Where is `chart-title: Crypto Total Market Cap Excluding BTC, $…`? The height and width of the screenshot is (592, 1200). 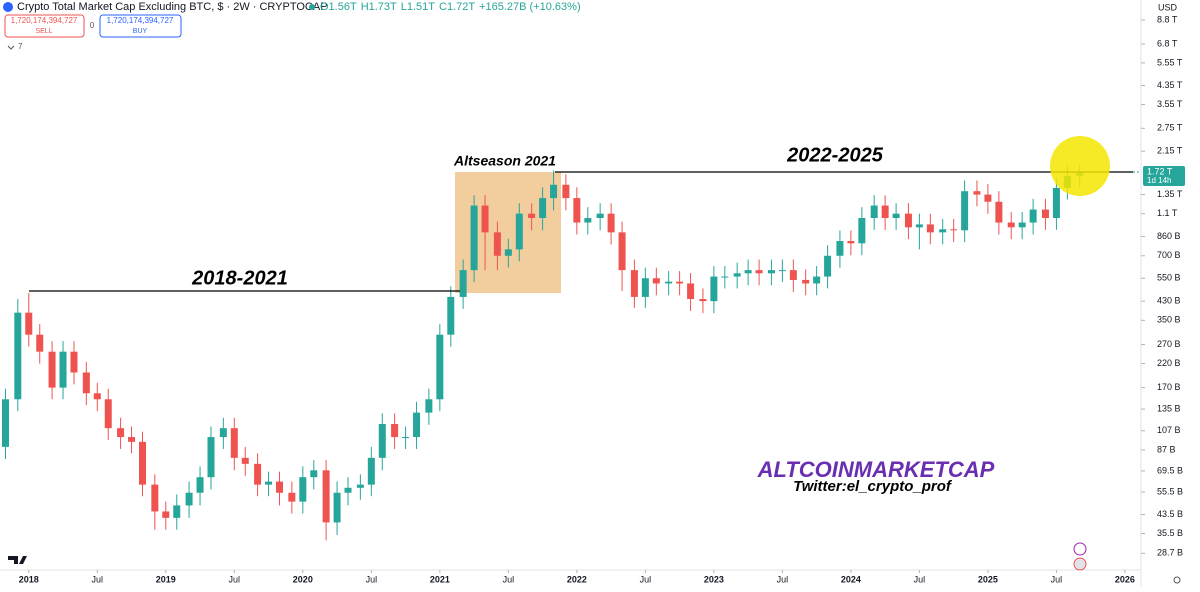
chart-title: Crypto Total Market Cap Excluding BTC, $… is located at coordinates (172, 7).